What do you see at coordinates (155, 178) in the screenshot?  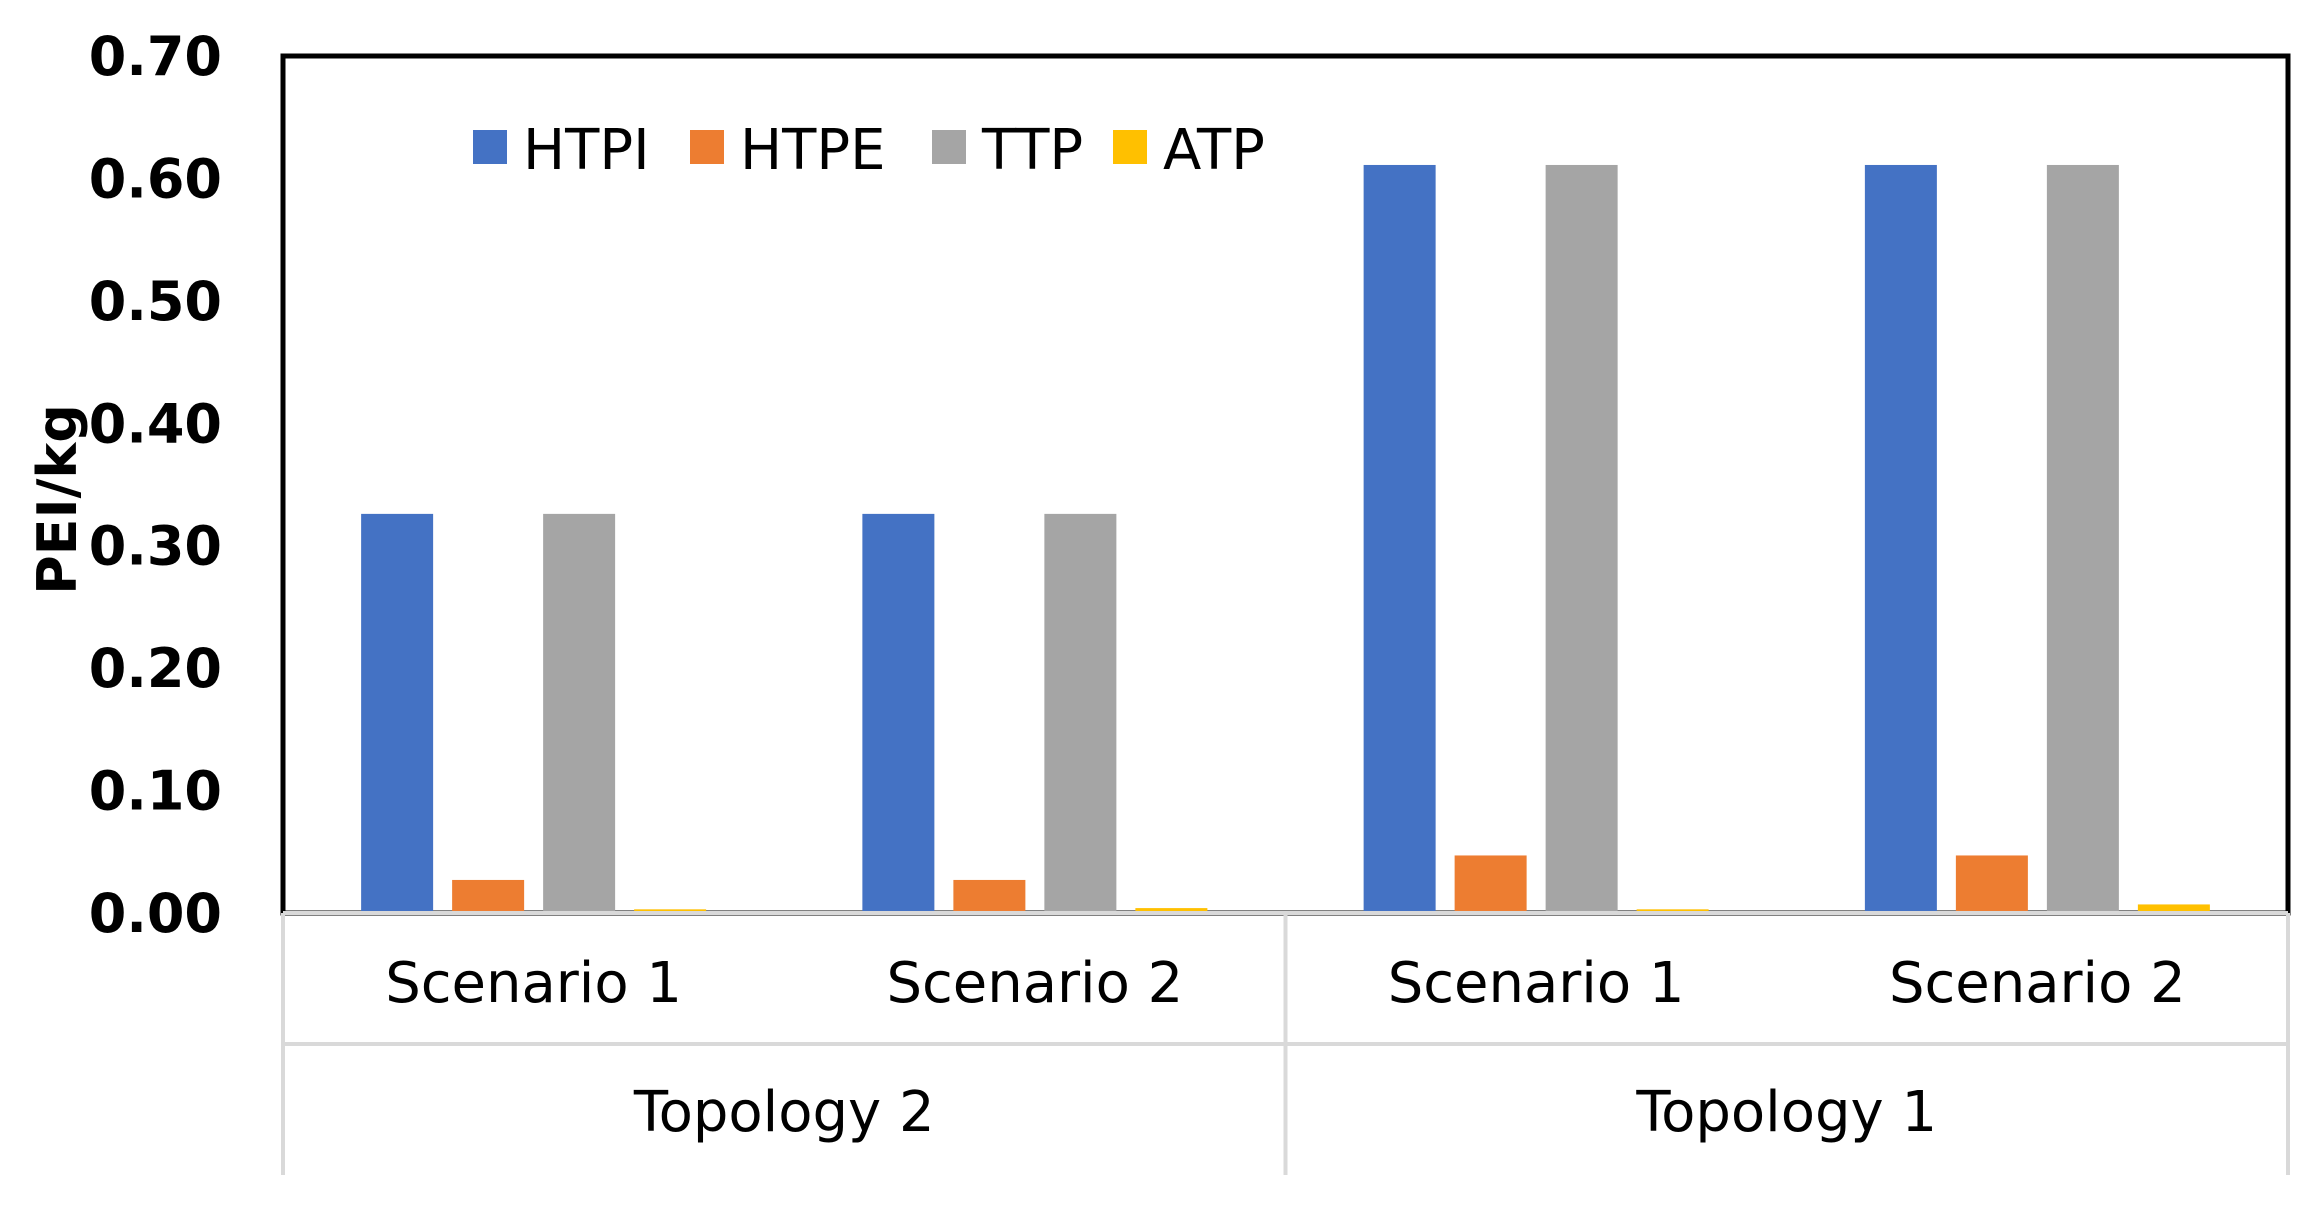 I see `y-tick-label: 0.60` at bounding box center [155, 178].